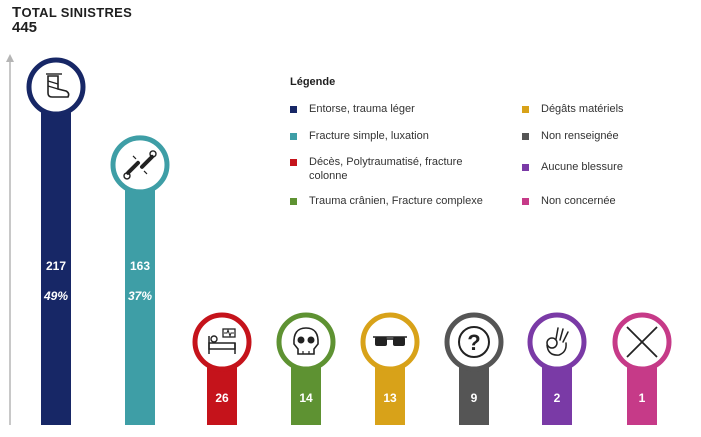  Describe the element at coordinates (362, 109) in the screenshot. I see `legend-label: Entorse, trauma léger` at that location.